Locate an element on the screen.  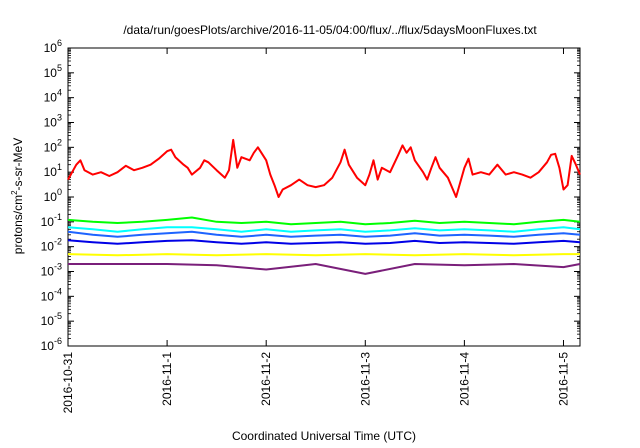
y-axis-label: protons/cm2-s-sr-MeV is located at coordinates (17, 196).